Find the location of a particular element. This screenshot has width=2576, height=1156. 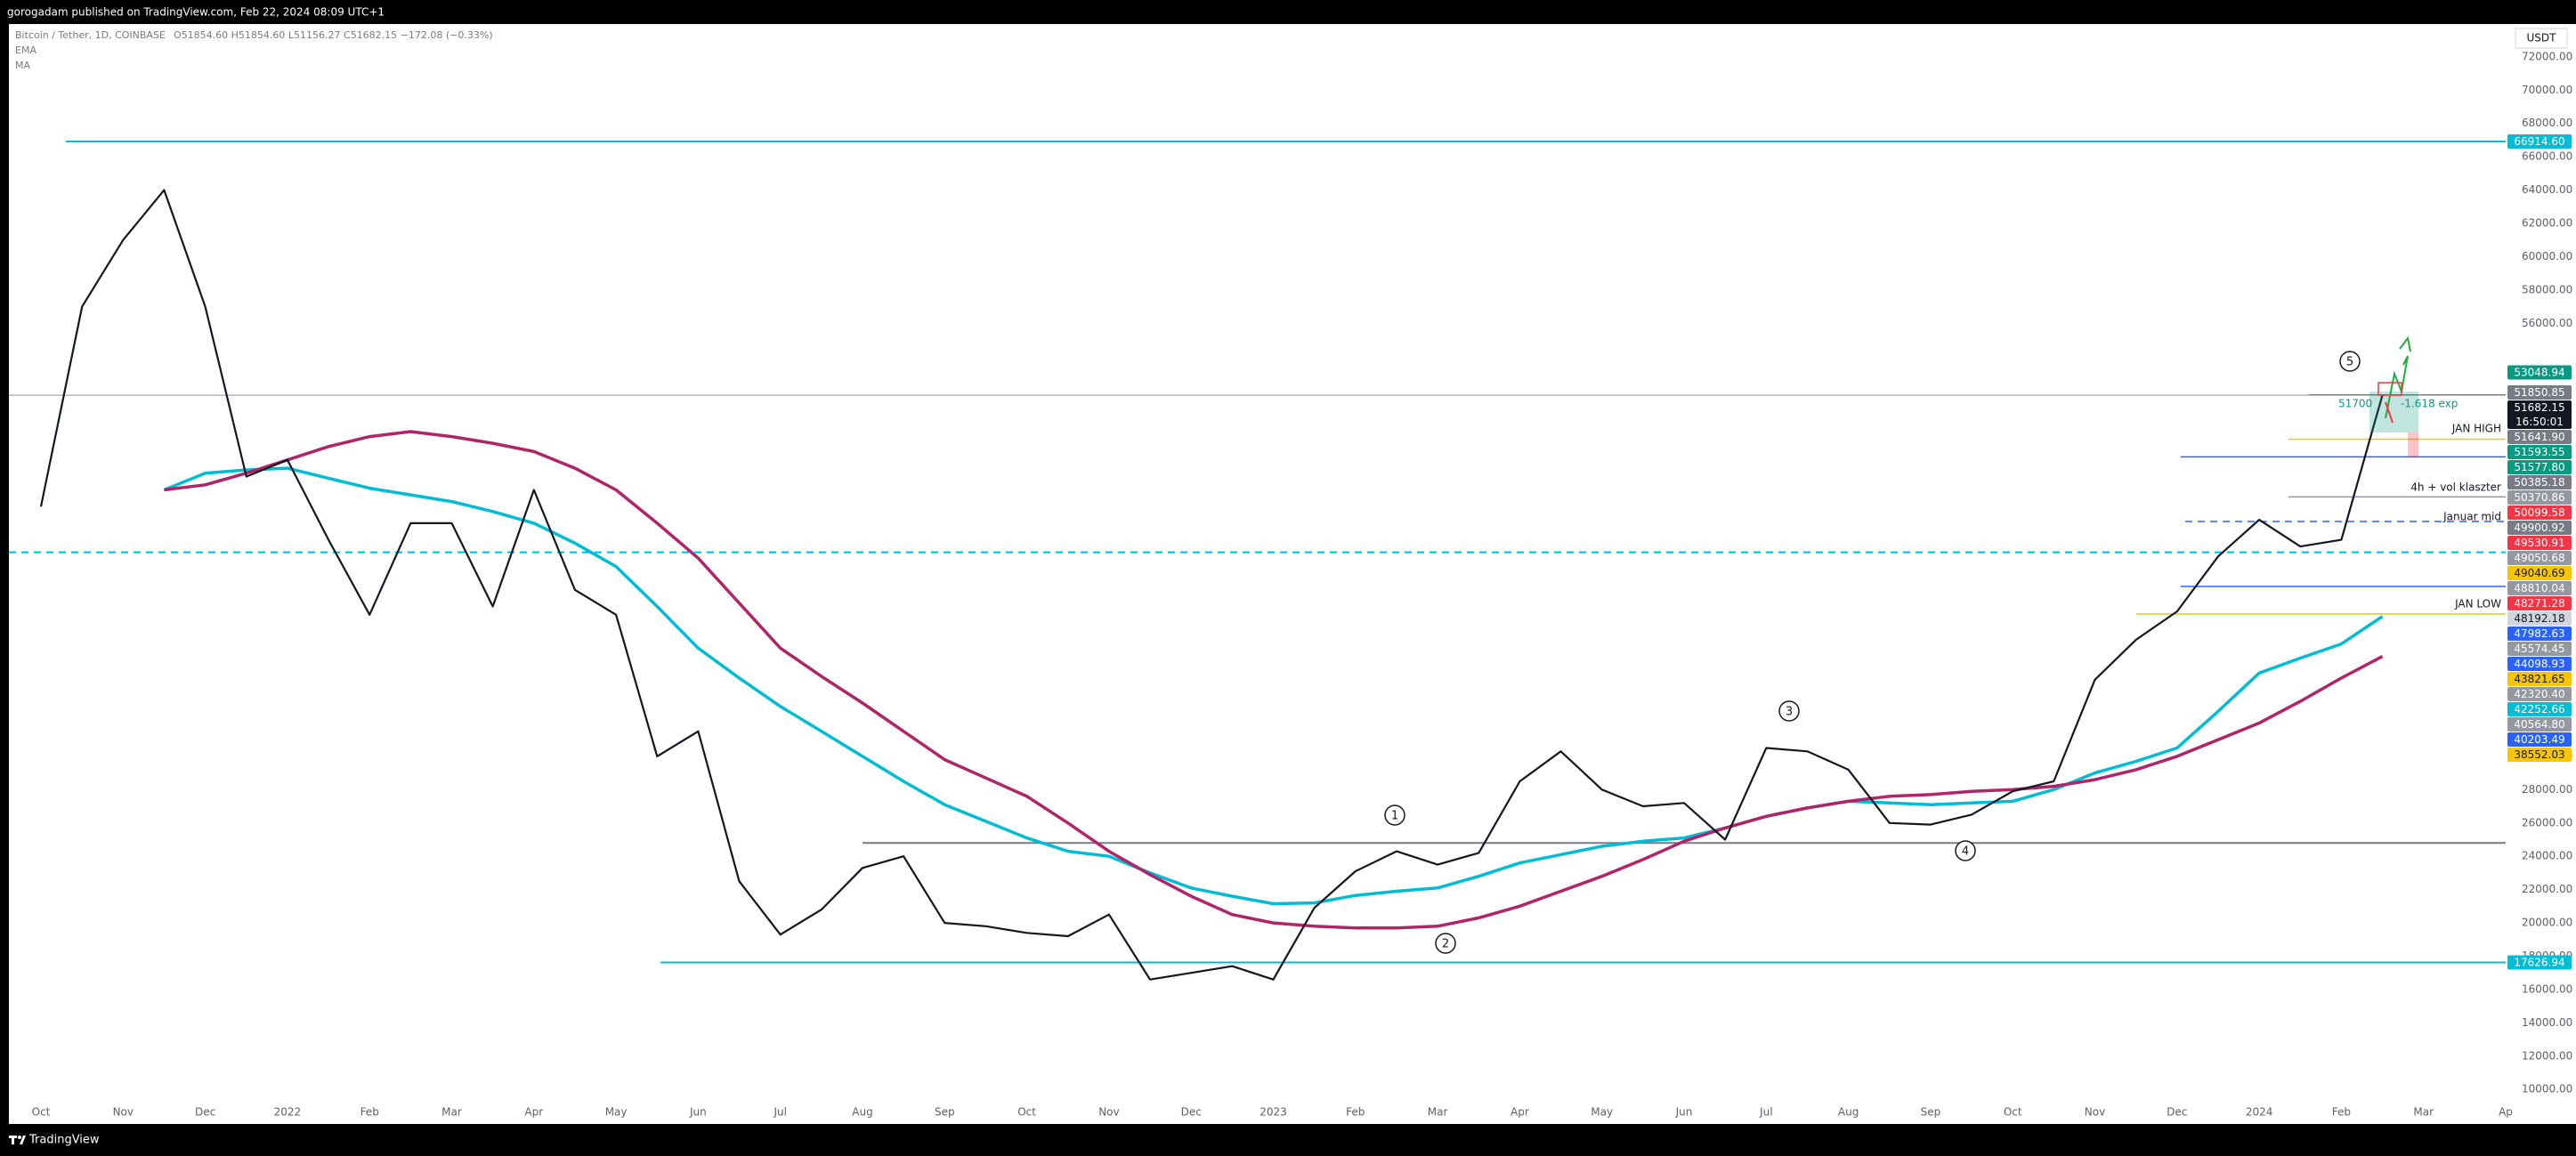

y-tick-label: 72000.00 is located at coordinates (2547, 56).